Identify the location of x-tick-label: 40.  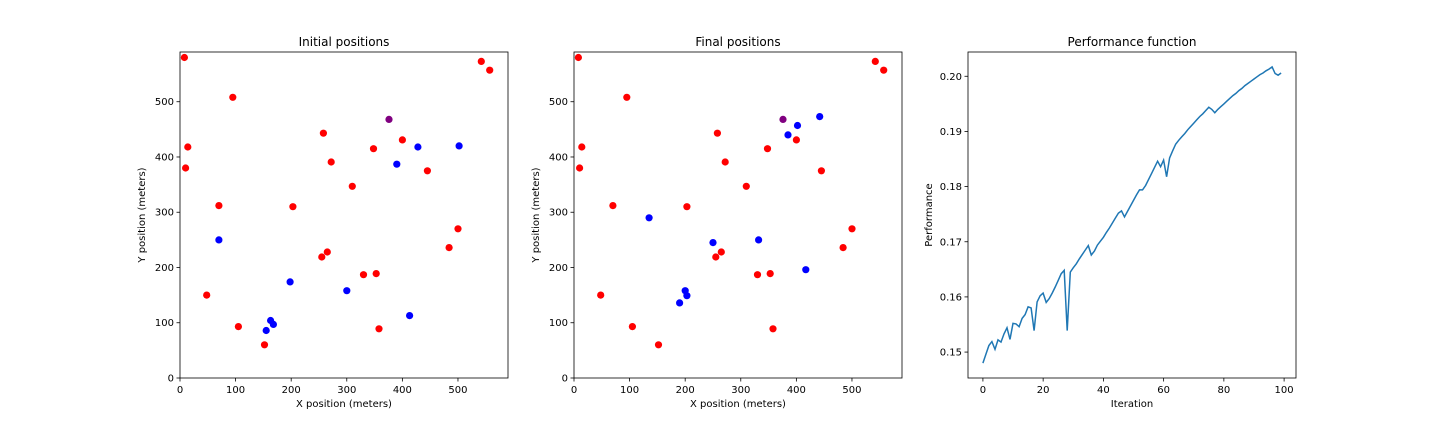
(1103, 390).